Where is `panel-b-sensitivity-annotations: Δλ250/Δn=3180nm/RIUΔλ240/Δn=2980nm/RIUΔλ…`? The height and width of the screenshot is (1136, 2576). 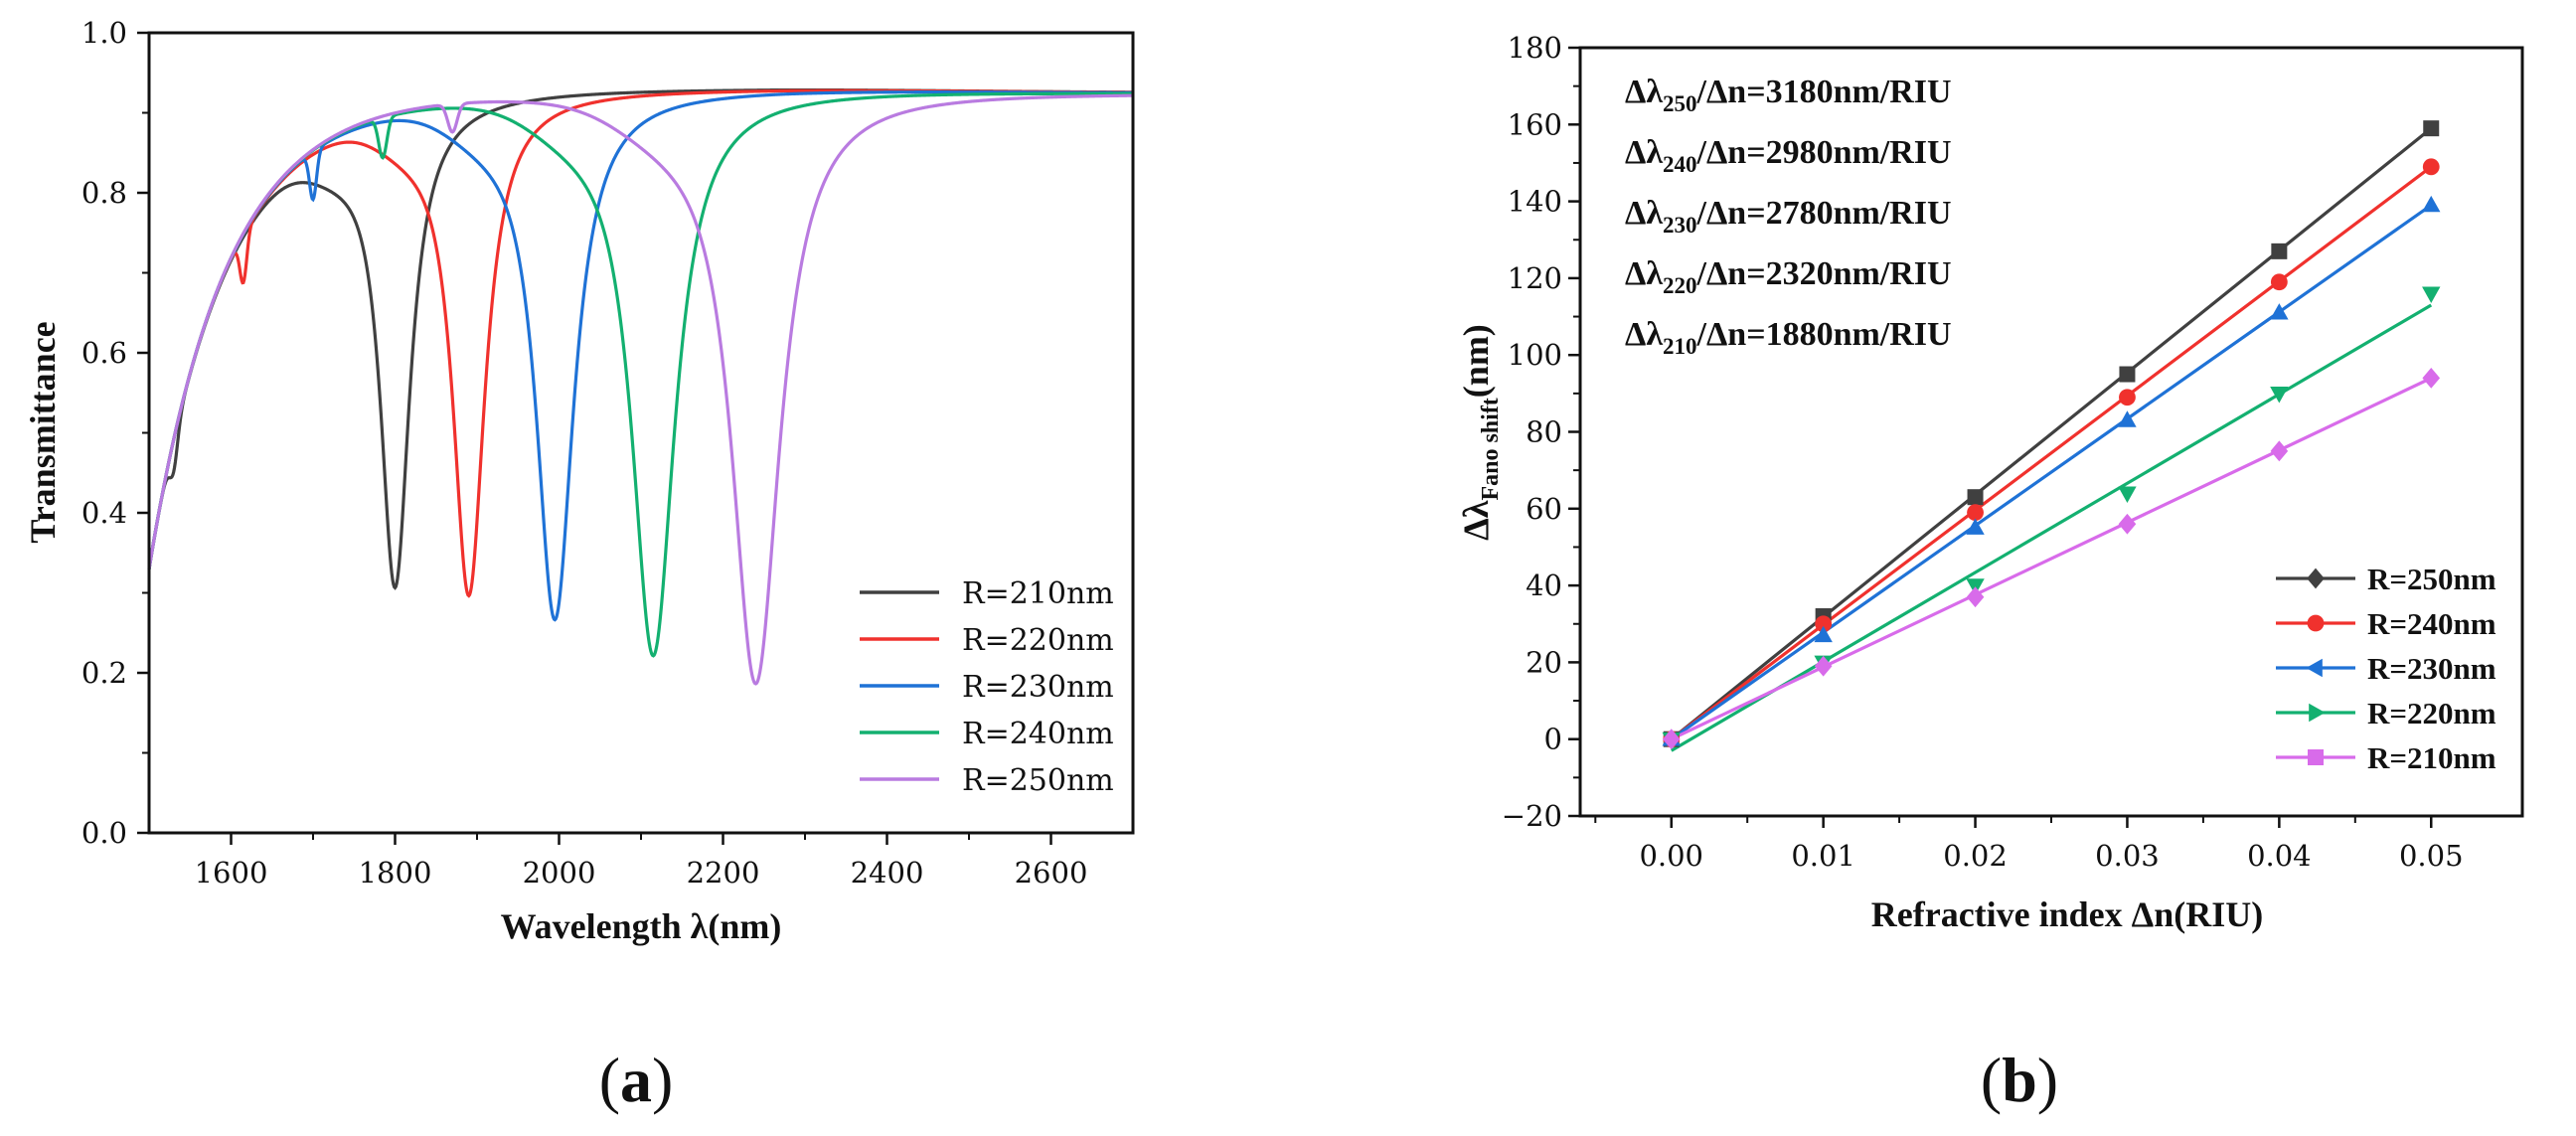
panel-b-sensitivity-annotations: Δλ250/Δn=3180nm/RIUΔλ240/Δn=2980nm/RIUΔλ… is located at coordinates (1788, 217).